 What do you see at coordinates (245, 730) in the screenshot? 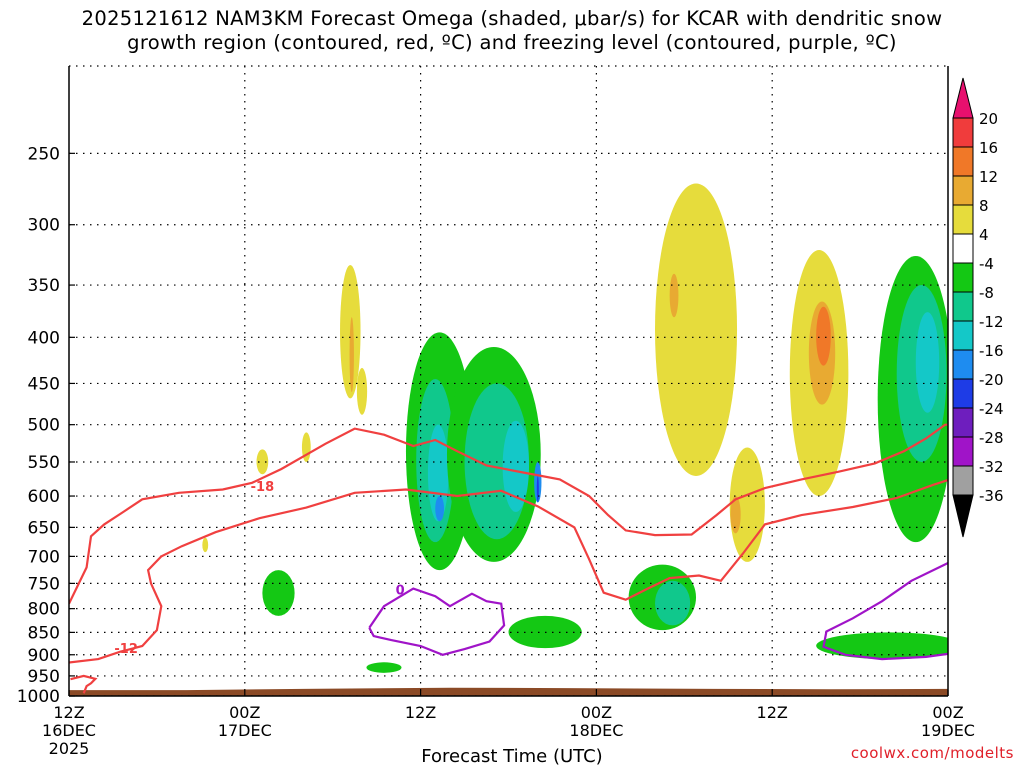
I see `x-tick-label: 17DEC` at bounding box center [245, 730].